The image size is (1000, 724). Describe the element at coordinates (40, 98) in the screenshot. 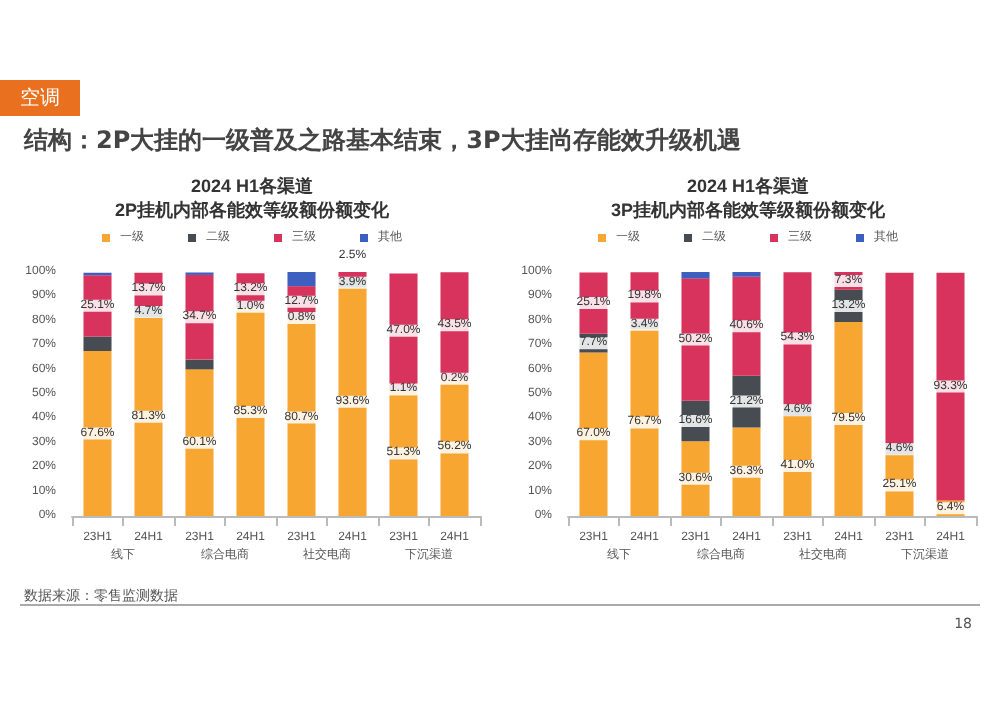

I see `text: 空调` at that location.